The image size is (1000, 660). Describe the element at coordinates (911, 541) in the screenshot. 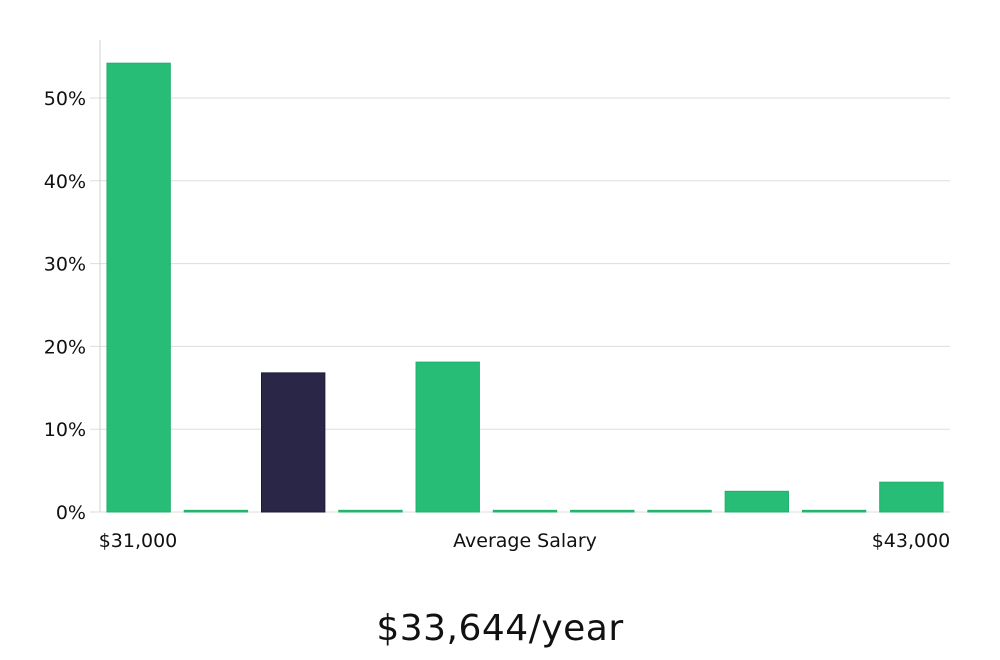

I see `x-axis-max-label: $43,000` at that location.